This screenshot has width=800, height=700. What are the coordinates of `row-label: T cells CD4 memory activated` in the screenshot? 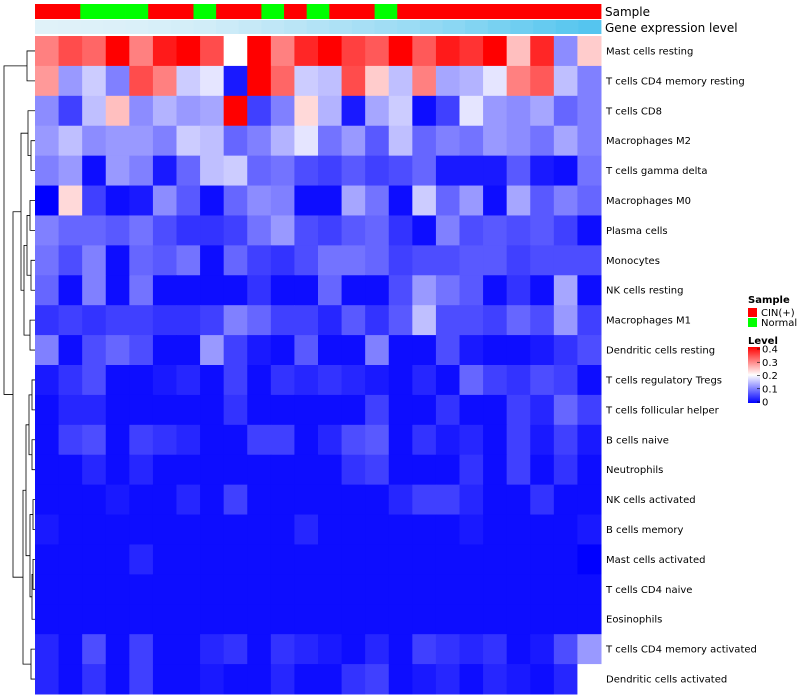 It's located at (681, 650).